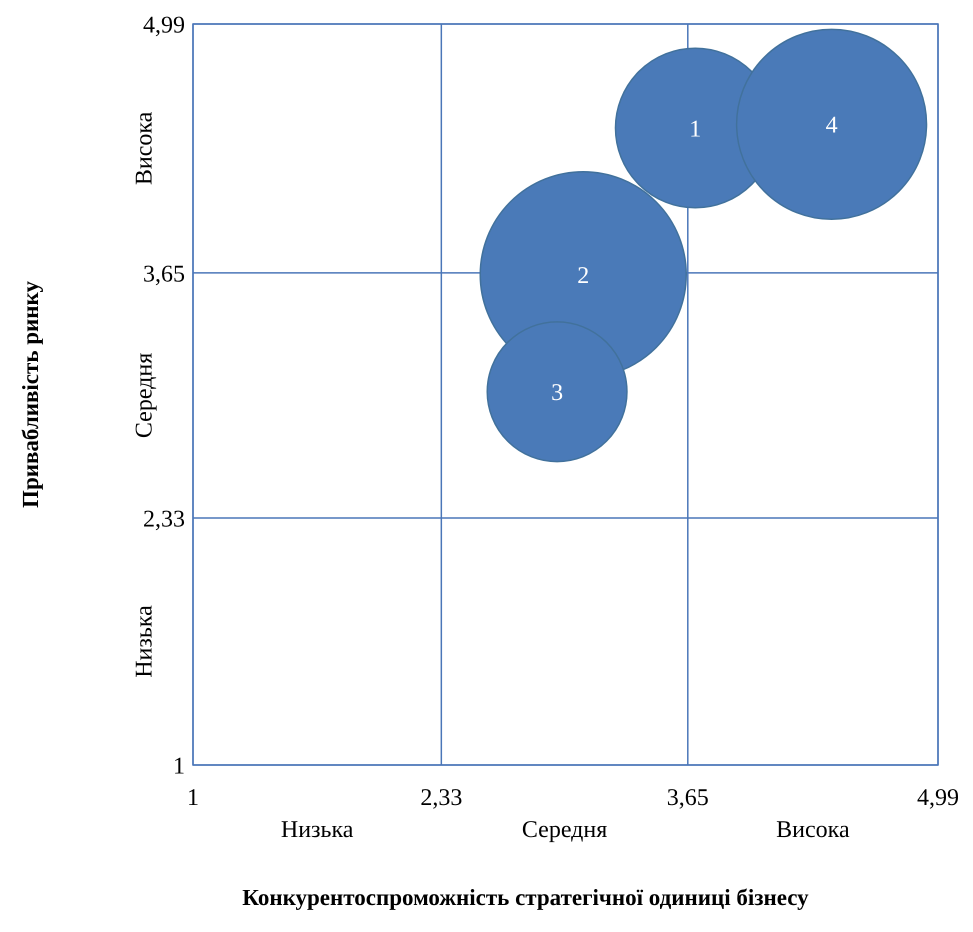 The width and height of the screenshot is (973, 932). I want to click on y-tick-label: 1, so click(179, 766).